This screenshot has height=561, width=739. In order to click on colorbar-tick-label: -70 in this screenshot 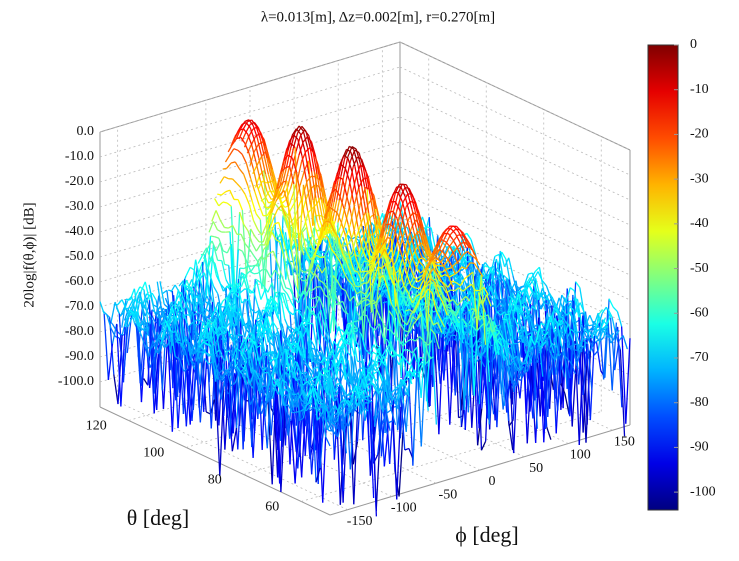, I will do `click(699, 357)`.